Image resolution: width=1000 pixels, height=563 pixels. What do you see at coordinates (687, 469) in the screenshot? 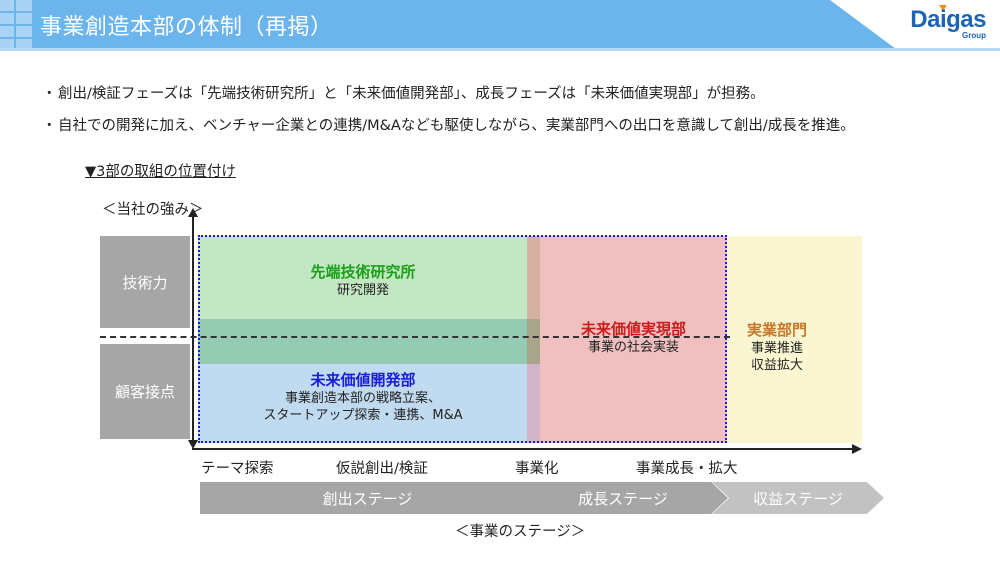
I see `stage-point-growth: 事業成長・拡大` at bounding box center [687, 469].